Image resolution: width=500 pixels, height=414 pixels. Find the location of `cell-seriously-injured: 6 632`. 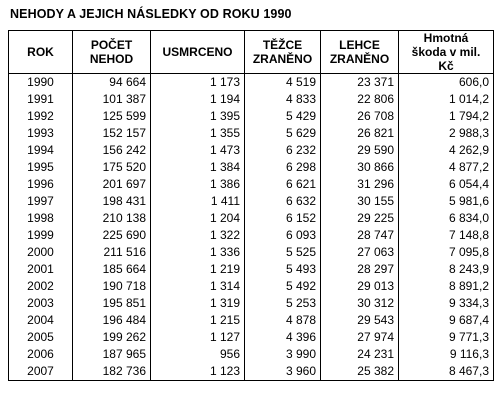

cell-seriously-injured: 6 632 is located at coordinates (282, 201).